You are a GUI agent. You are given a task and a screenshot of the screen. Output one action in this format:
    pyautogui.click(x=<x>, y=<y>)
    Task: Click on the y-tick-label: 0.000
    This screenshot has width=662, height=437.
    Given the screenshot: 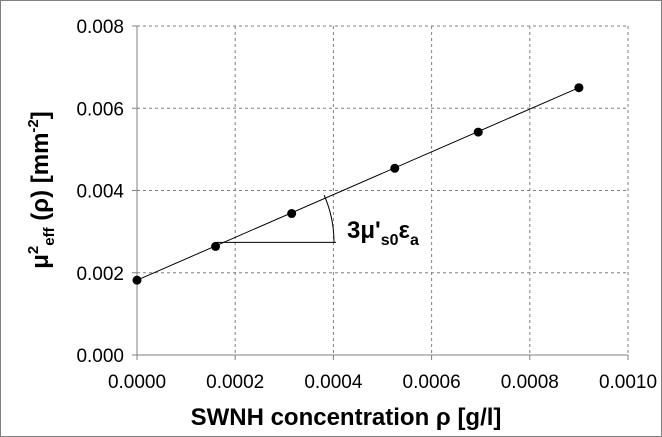 What is the action you would take?
    pyautogui.click(x=100, y=356)
    